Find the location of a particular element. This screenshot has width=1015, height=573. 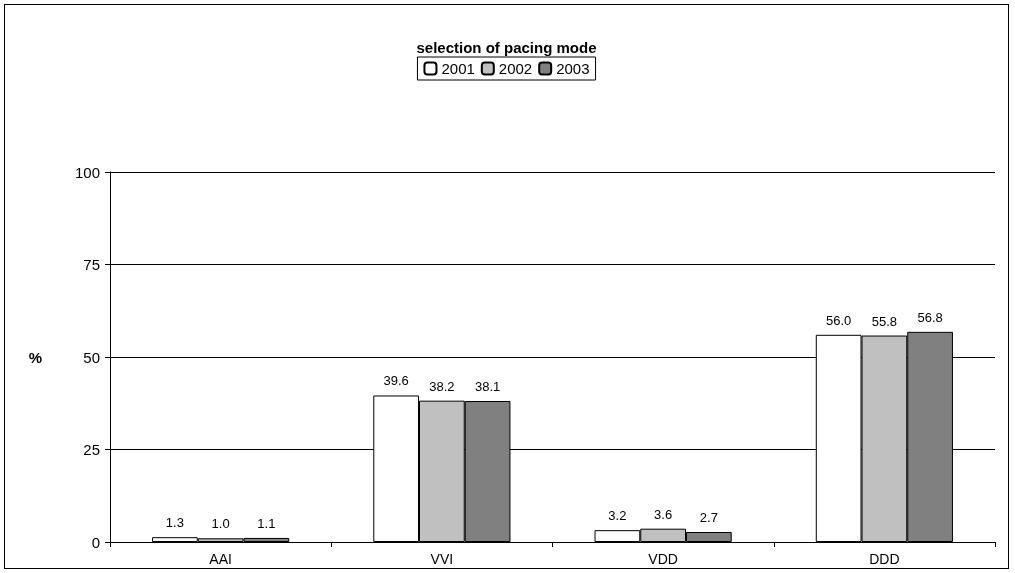

data-label: 2.7 is located at coordinates (708, 518).